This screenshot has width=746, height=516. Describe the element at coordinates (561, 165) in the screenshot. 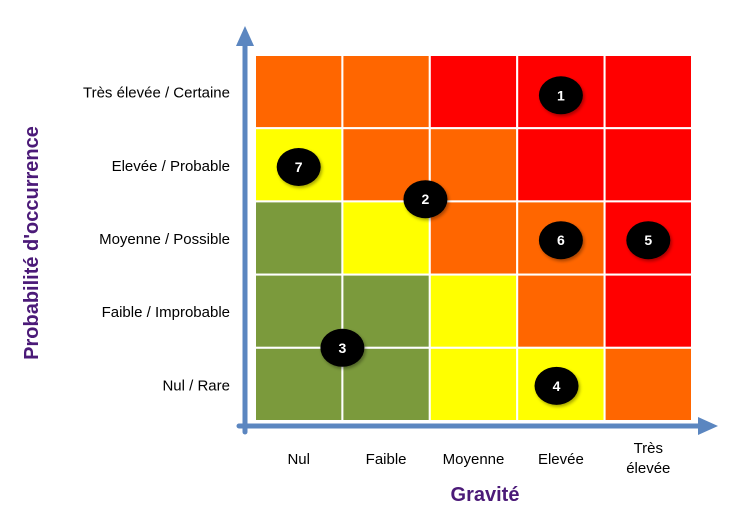

I see `matrix-cell-r2-c4` at that location.